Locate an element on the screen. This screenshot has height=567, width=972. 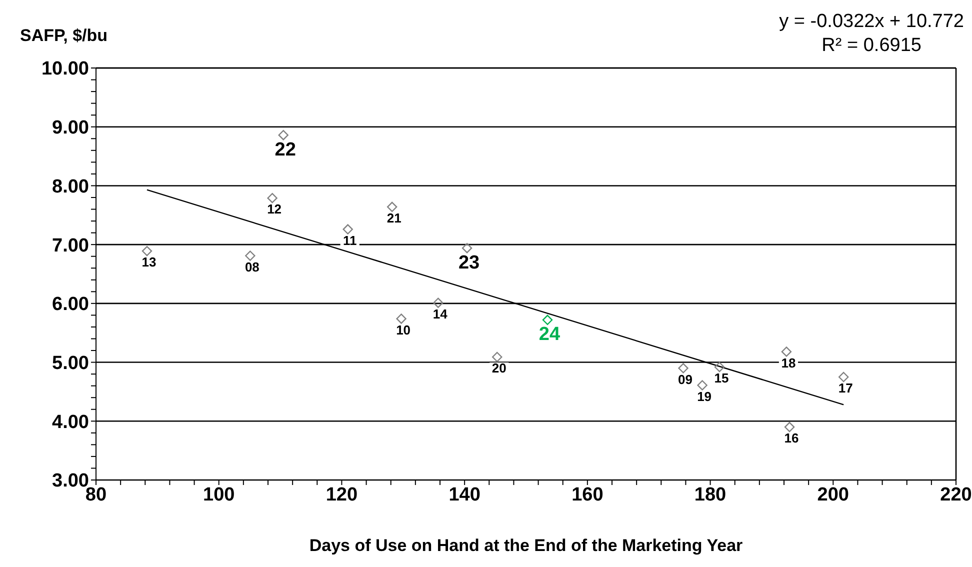
series-label: 16 is located at coordinates (791, 438).